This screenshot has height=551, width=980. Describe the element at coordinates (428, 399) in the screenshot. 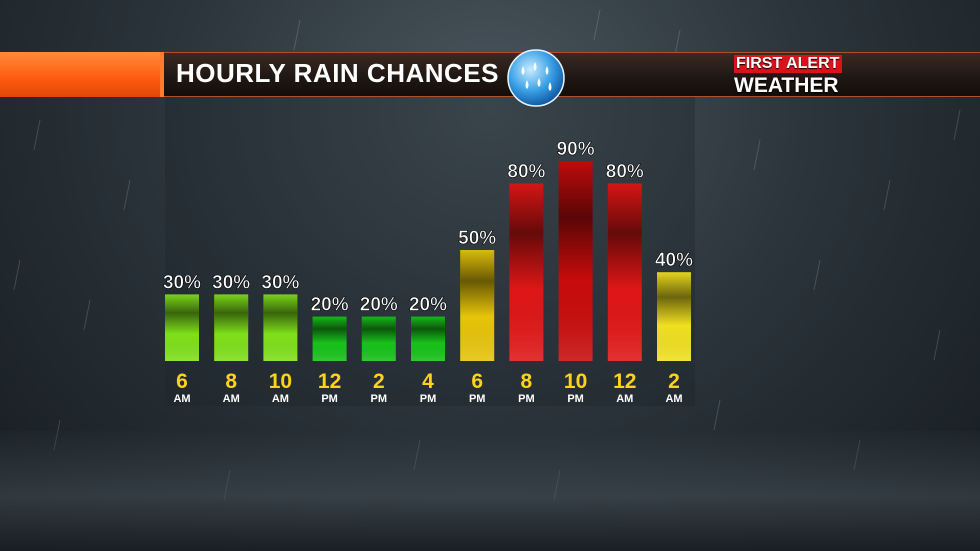

I see `period-label-5: PM` at that location.